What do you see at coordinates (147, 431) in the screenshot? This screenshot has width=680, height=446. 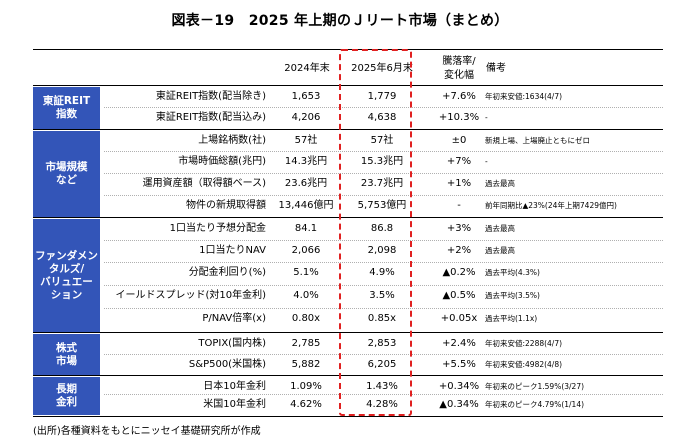 I see `source-note: (出所)各種資料をもとにニッセイ基礎研究所が作成` at bounding box center [147, 431].